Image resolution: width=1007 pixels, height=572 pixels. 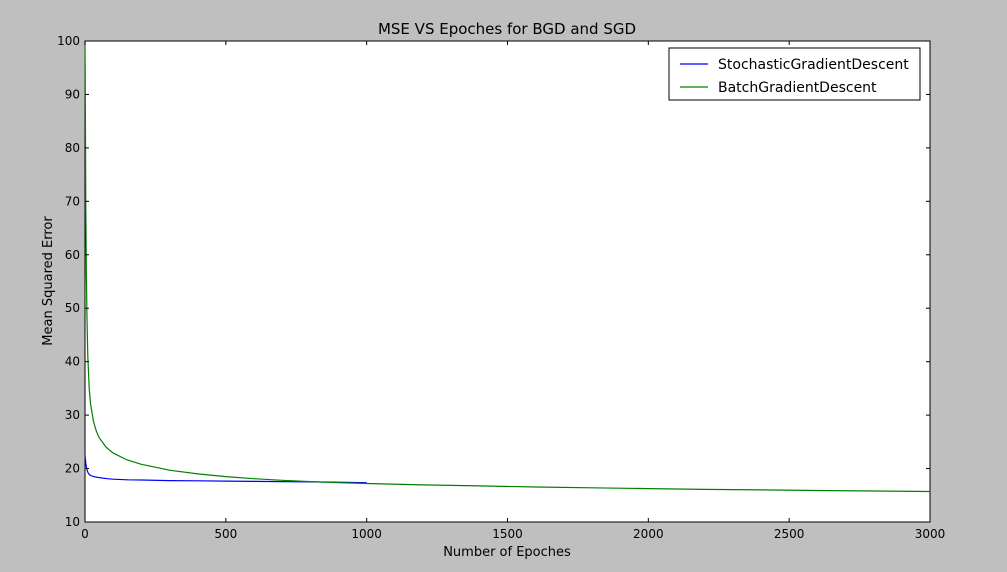 I want to click on x-tick-label: 0, so click(x=85, y=534).